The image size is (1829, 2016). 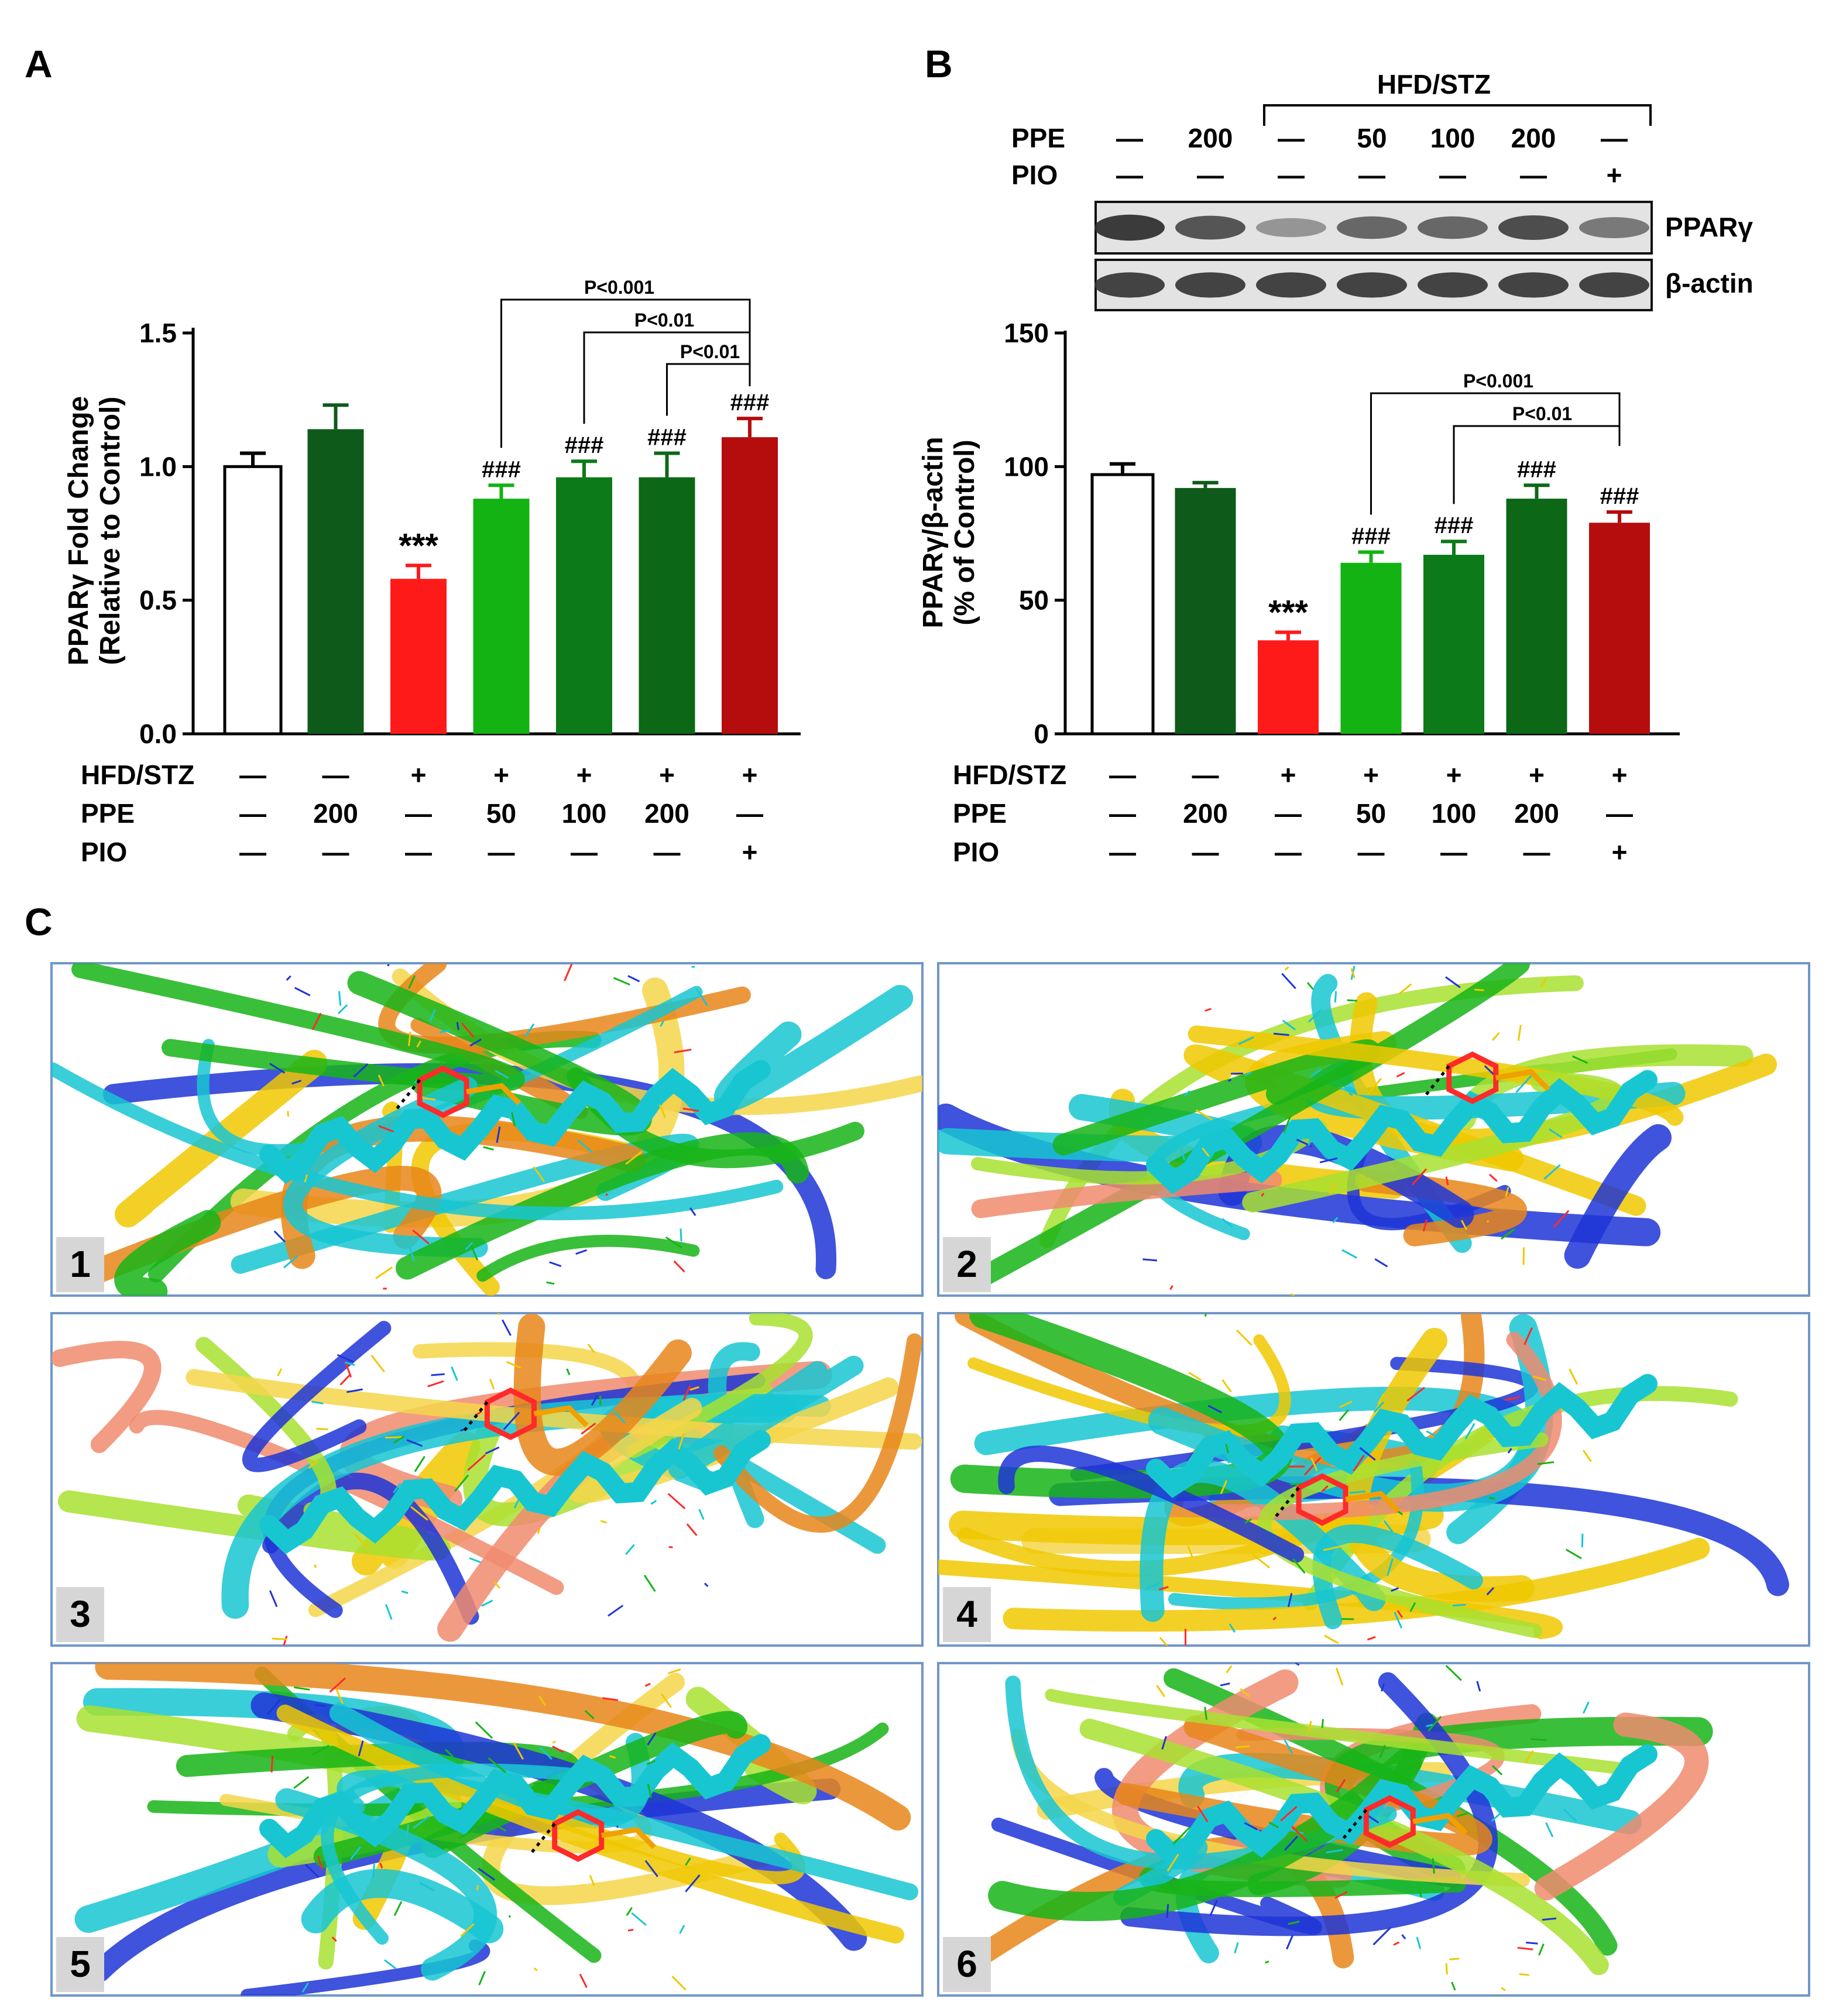 What do you see at coordinates (158, 467) in the screenshot?
I see `y-tick-label: 1.0` at bounding box center [158, 467].